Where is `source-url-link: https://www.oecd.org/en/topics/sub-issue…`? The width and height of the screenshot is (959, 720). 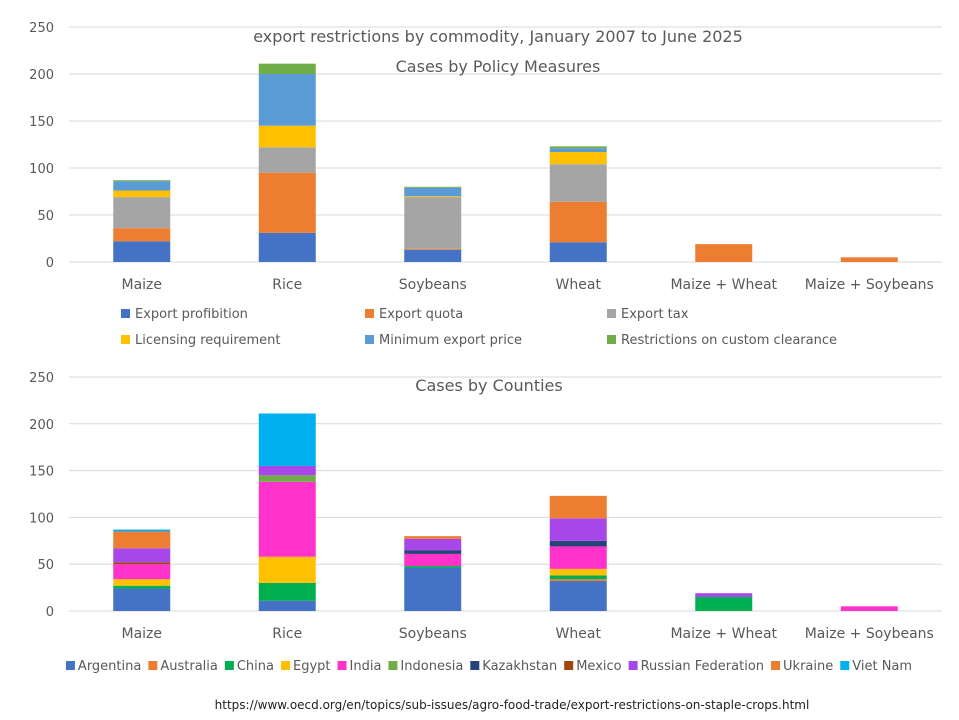 source-url-link: https://www.oecd.org/en/topics/sub-issue… is located at coordinates (512, 705).